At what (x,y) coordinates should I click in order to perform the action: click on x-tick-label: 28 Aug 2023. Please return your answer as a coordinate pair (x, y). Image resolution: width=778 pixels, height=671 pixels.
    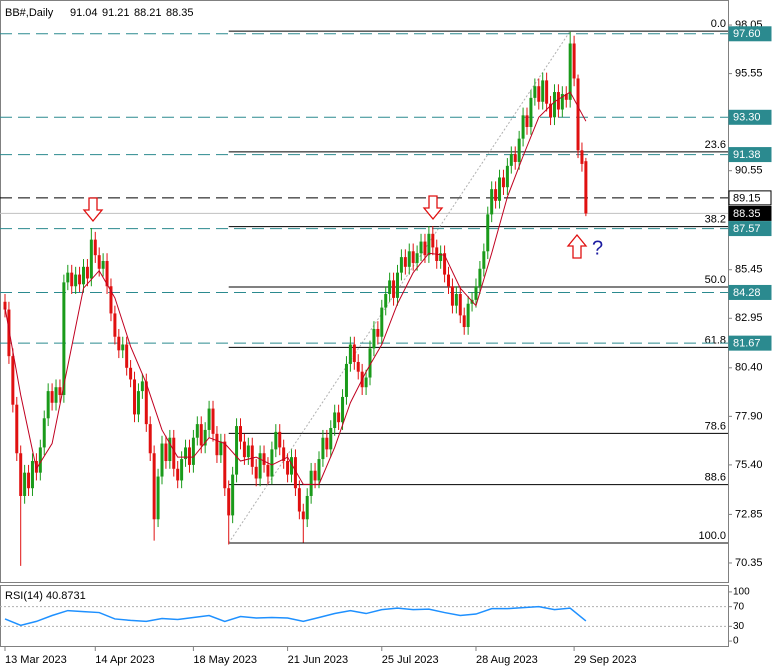
    Looking at the image, I should click on (507, 660).